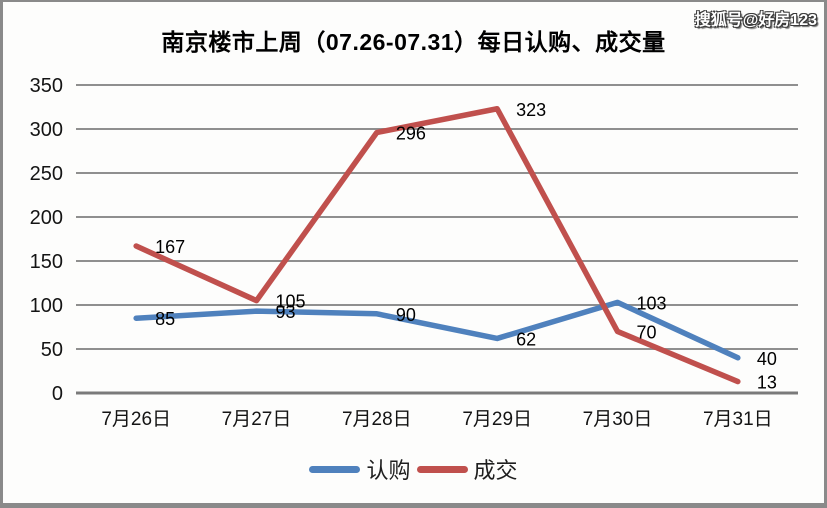 This screenshot has width=827, height=508. I want to click on data-label: 70, so click(647, 332).